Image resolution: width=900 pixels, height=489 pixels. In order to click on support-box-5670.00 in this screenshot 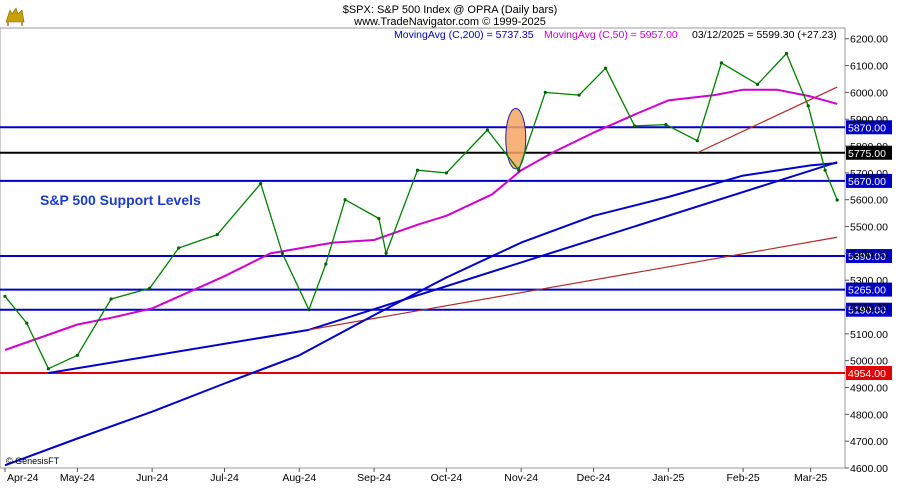, I will do `click(869, 180)`.